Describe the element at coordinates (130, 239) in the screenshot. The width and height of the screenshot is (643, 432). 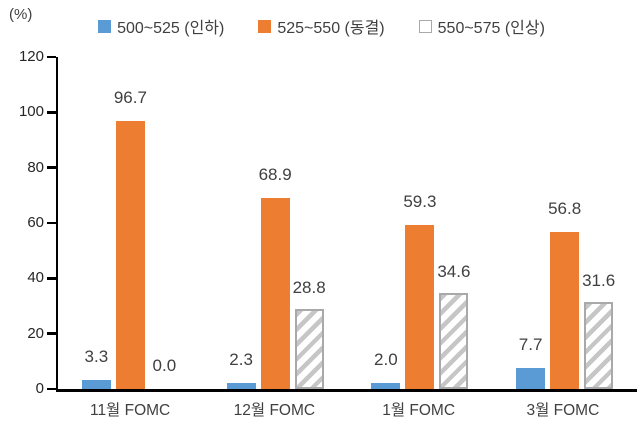
I see `bar-series-1-cat-0: 96.7` at that location.